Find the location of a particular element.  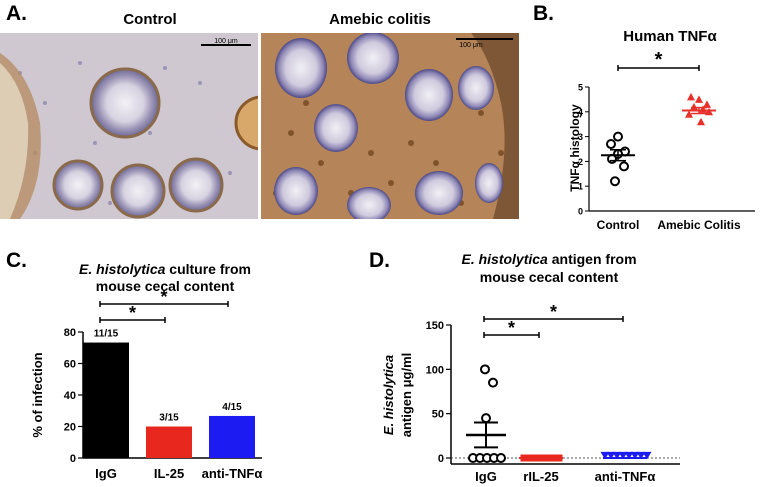

panel-c-letter: C. is located at coordinates (16, 260).